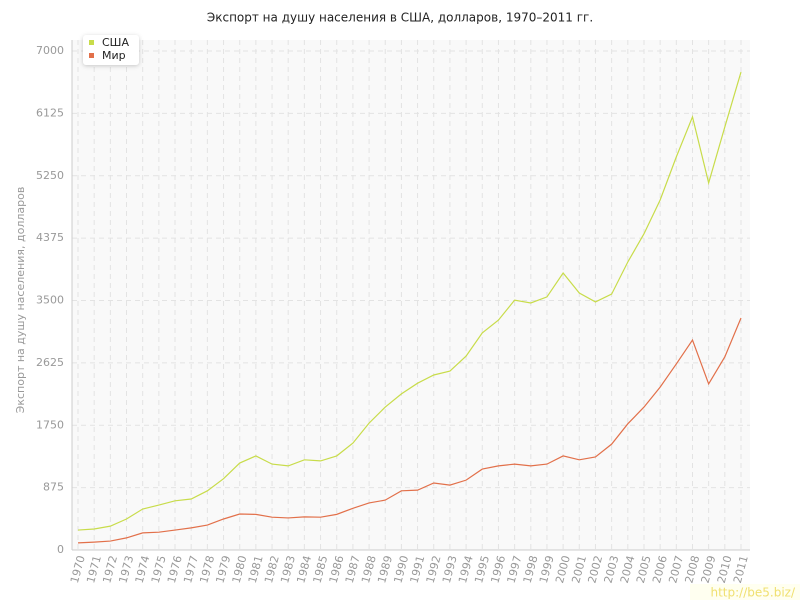 The height and width of the screenshot is (600, 800). Describe the element at coordinates (50, 175) in the screenshot. I see `y-tick-label: 5250` at that location.